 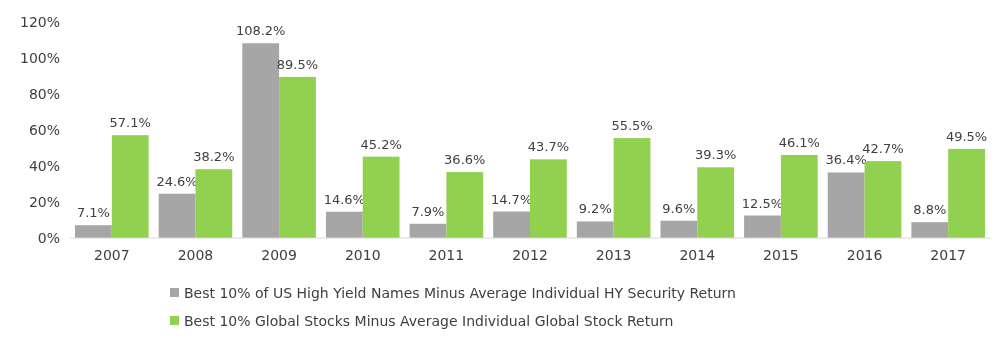 I want to click on data-label: 46.1%, so click(x=799, y=143).